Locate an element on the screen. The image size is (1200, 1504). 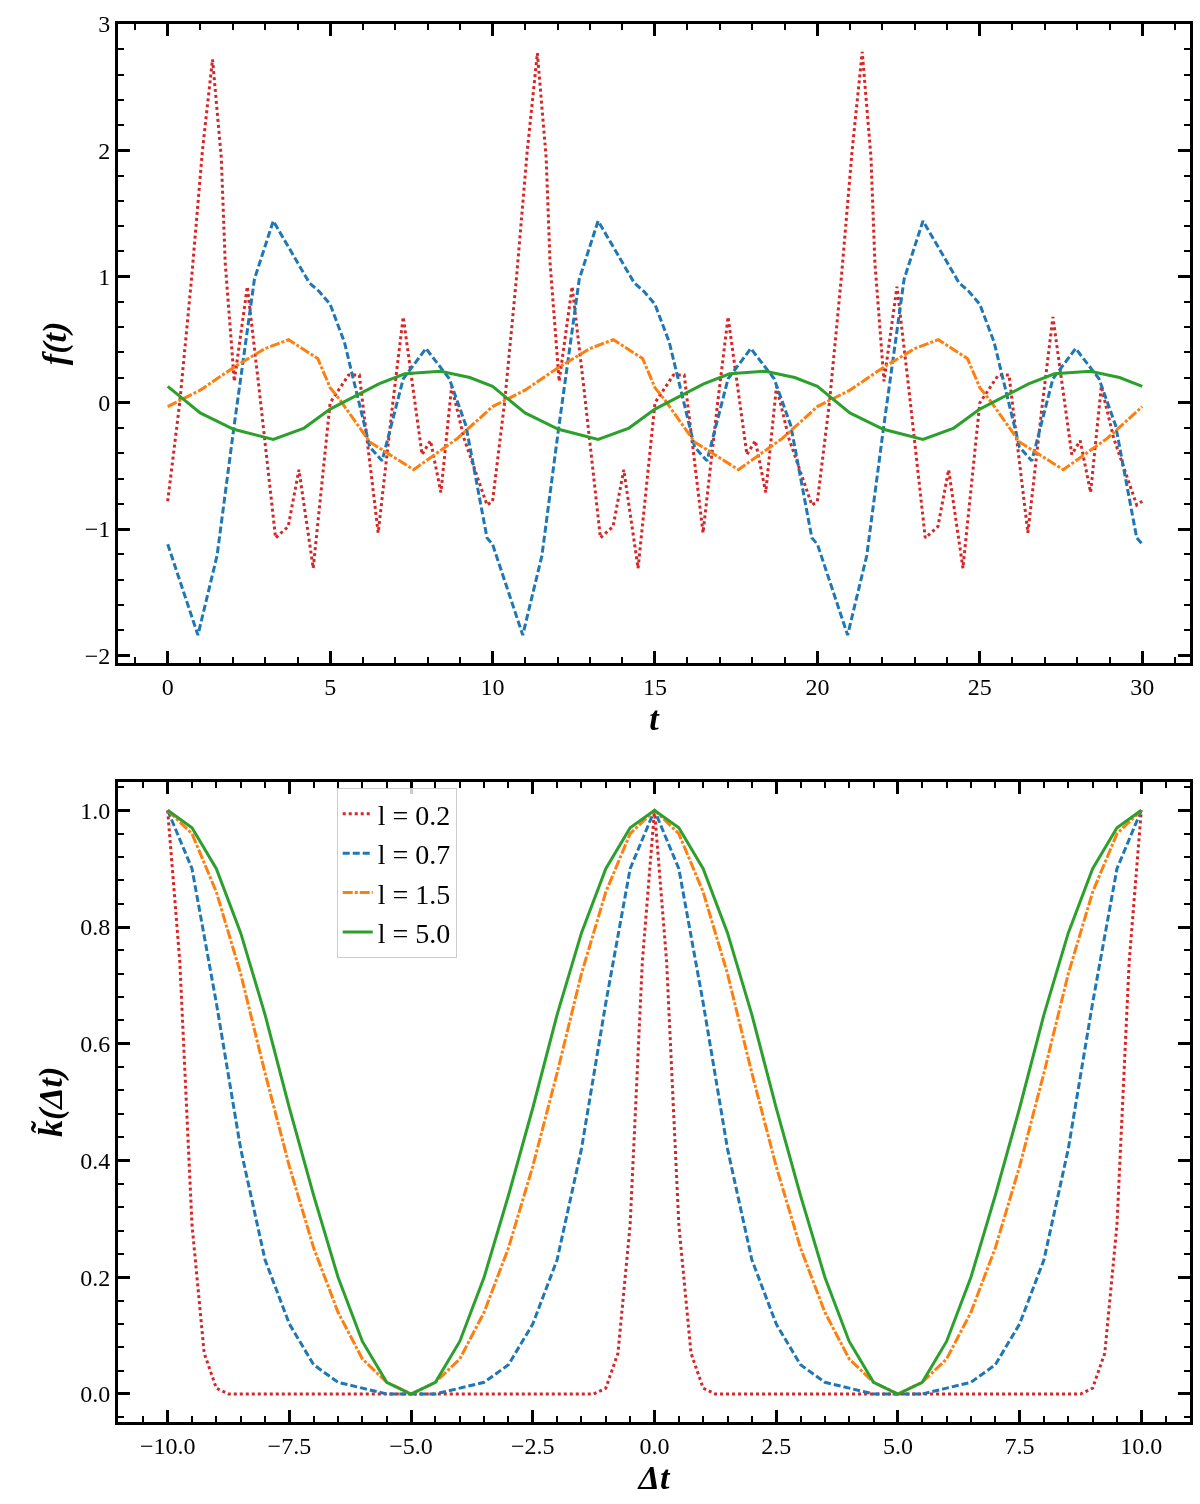
y-tick-label: 1.0 is located at coordinates (95, 810).